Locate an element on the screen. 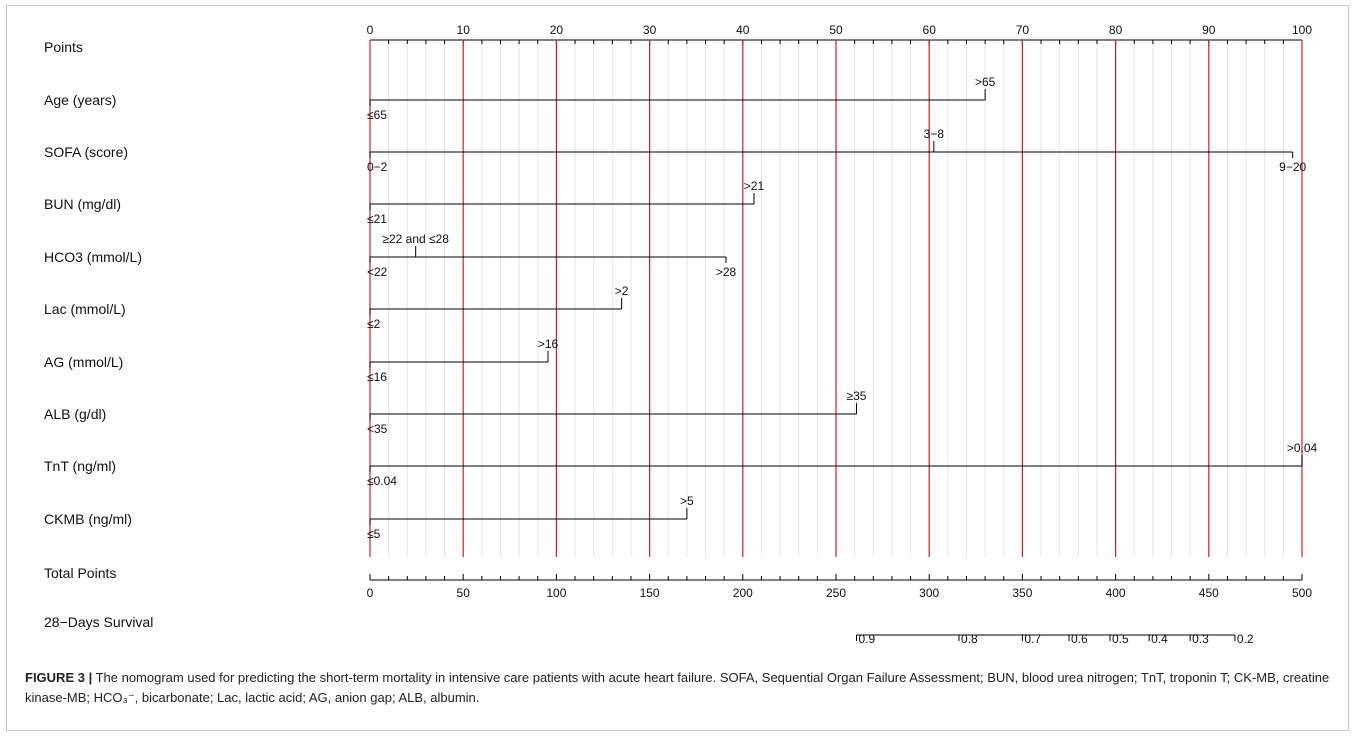 Image resolution: width=1355 pixels, height=736 pixels. variable-level-label: >65 is located at coordinates (985, 82).